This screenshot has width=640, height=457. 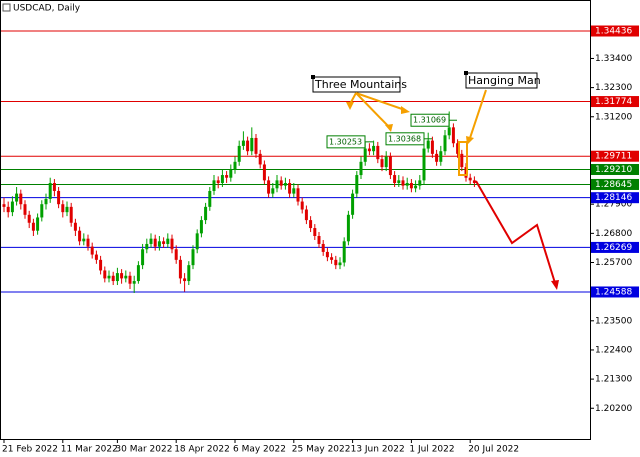 What do you see at coordinates (613, 234) in the screenshot?
I see `y-tick-label: 1.26800` at bounding box center [613, 234].